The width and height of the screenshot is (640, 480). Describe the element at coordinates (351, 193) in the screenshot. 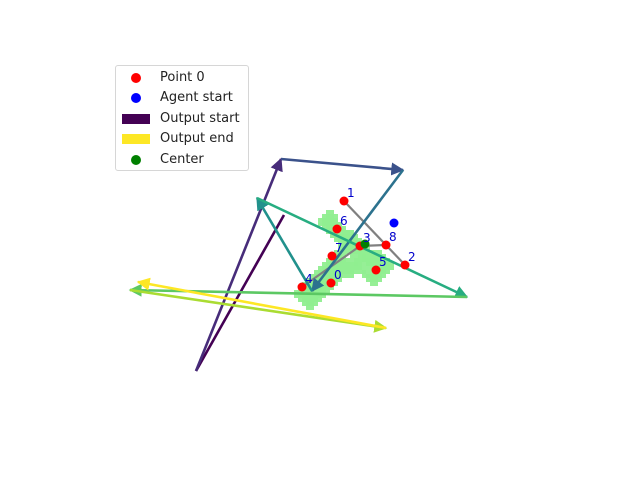

I see `point-label-1: 1` at that location.